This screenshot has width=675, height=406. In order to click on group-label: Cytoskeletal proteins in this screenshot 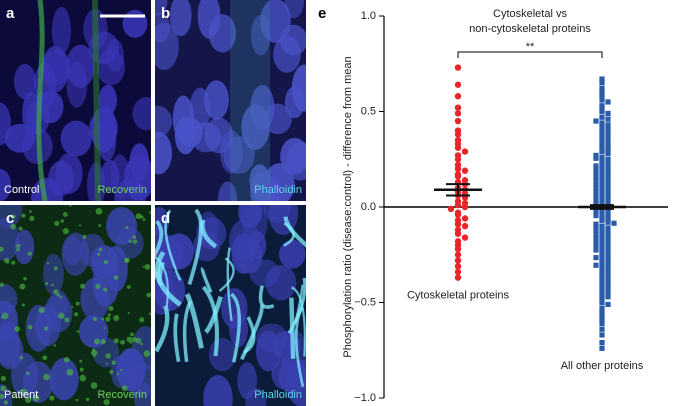, I will do `click(458, 296)`.